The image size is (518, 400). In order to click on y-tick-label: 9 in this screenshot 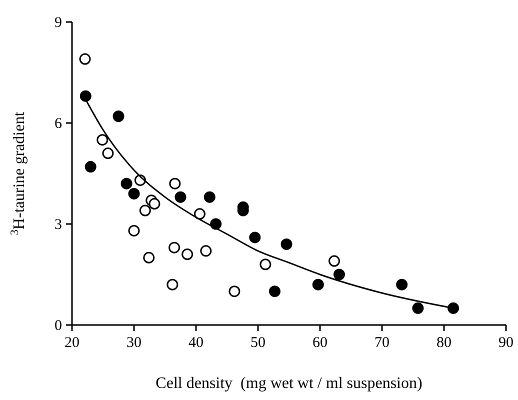, I will do `click(58, 23)`.